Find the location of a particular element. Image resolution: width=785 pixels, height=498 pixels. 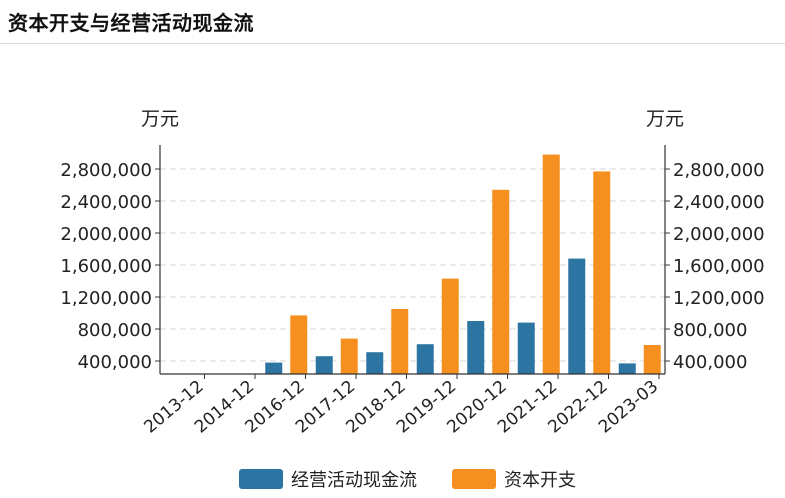

legend-item-operating-cash-flow: 经营活动现金流 is located at coordinates (328, 479).